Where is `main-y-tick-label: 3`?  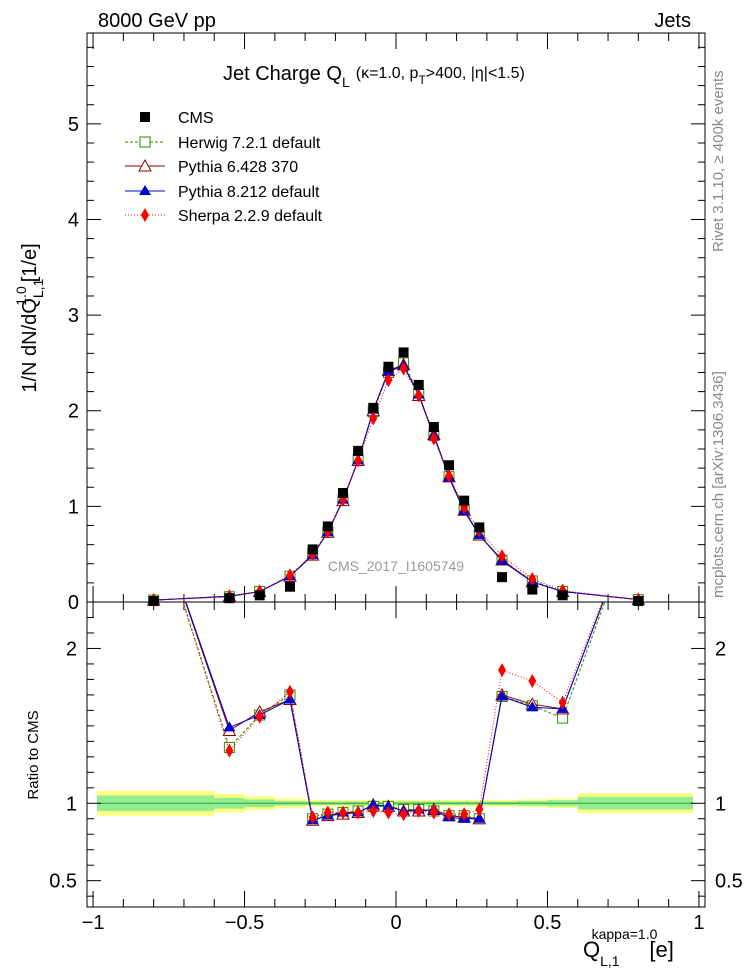
main-y-tick-label: 3 is located at coordinates (73, 316).